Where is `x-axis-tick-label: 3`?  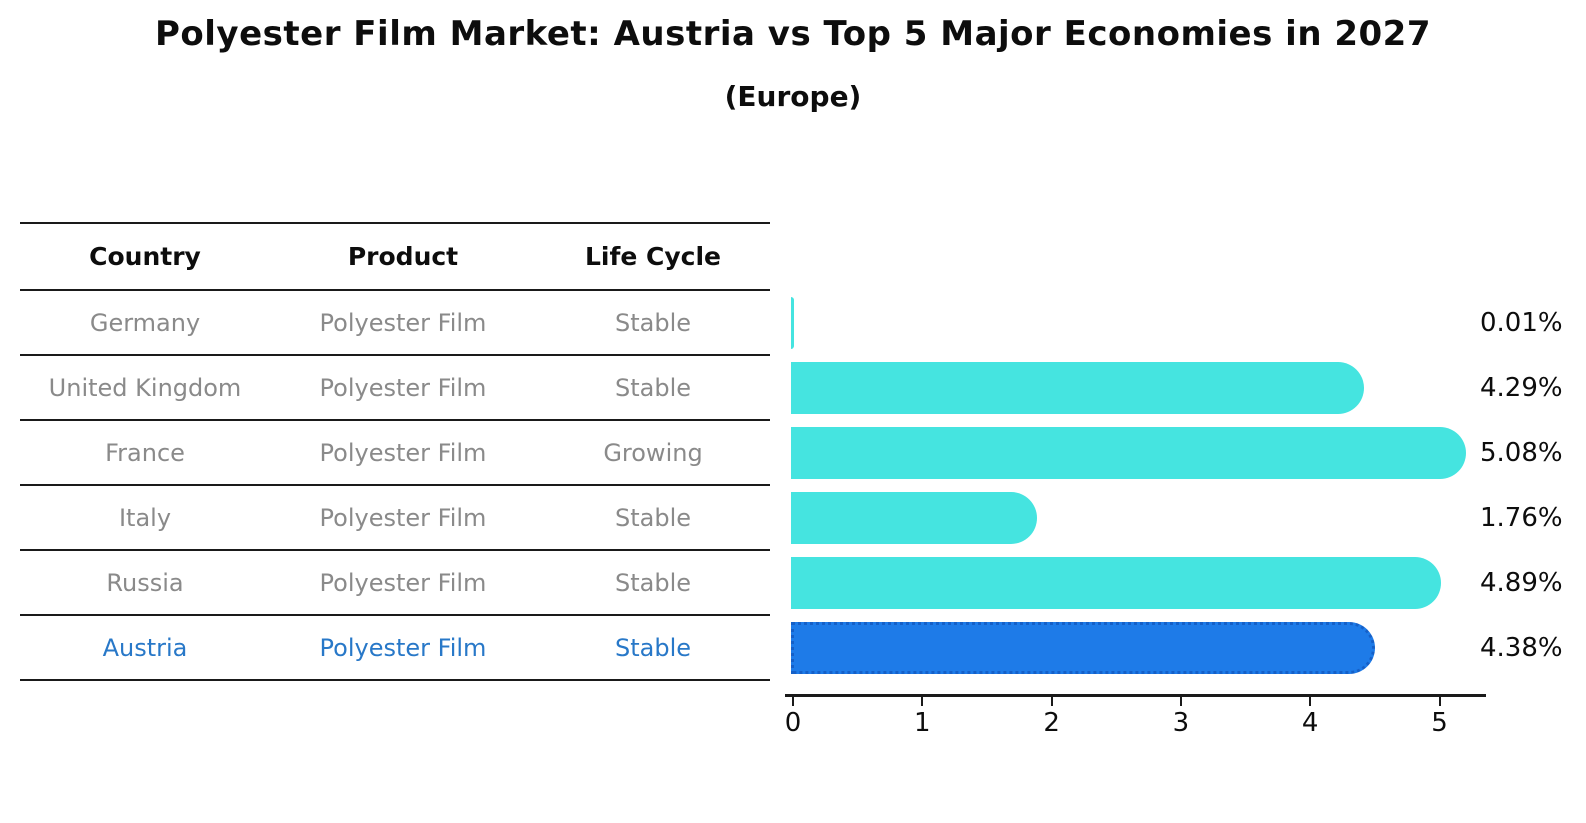
x-axis-tick-label: 3 is located at coordinates (1181, 723).